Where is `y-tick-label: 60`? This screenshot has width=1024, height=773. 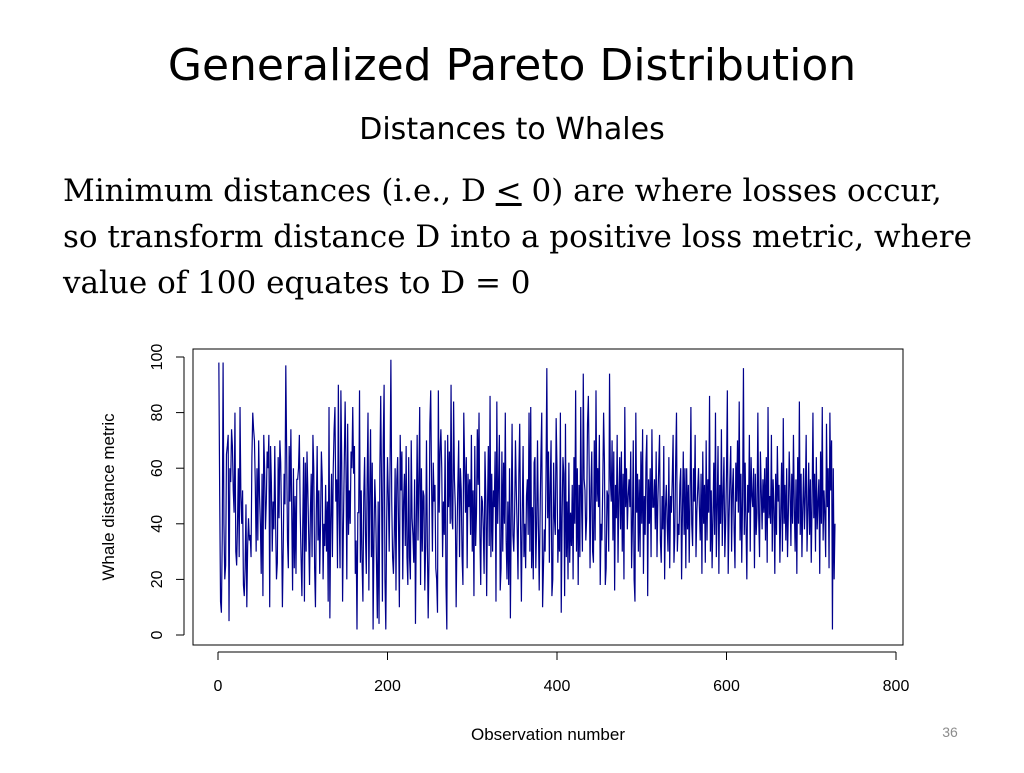
y-tick-label: 60 is located at coordinates (157, 468).